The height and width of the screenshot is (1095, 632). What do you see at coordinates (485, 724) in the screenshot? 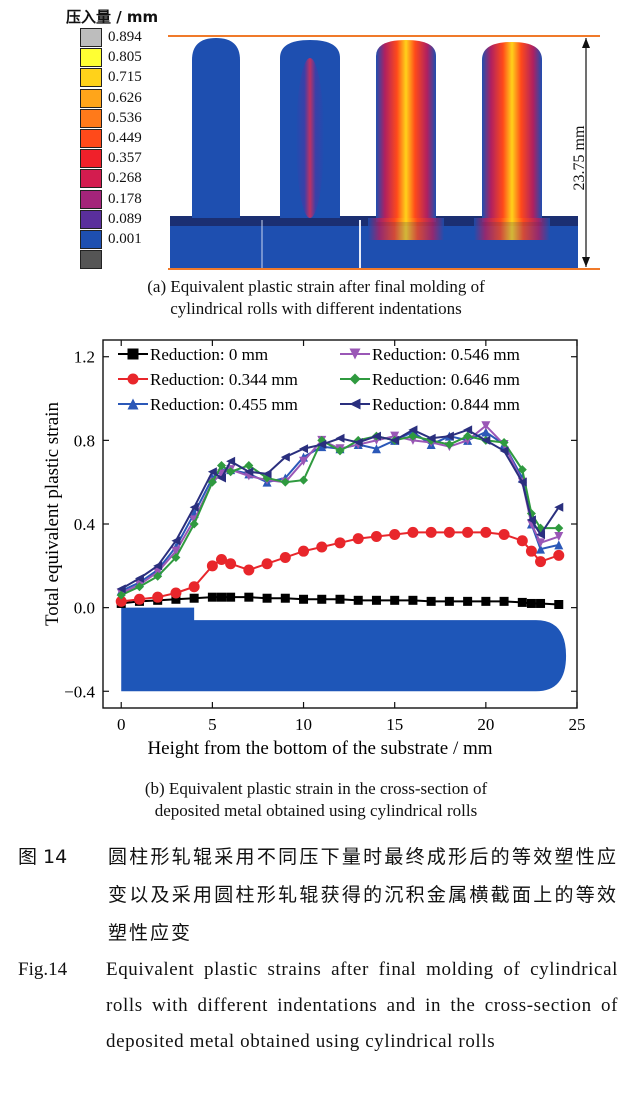
I see `x-tick-label: 20` at bounding box center [485, 724].